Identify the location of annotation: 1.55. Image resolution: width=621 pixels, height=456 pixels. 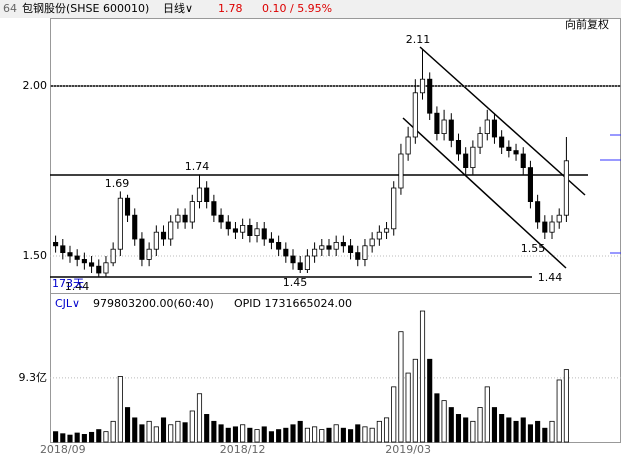
(533, 248).